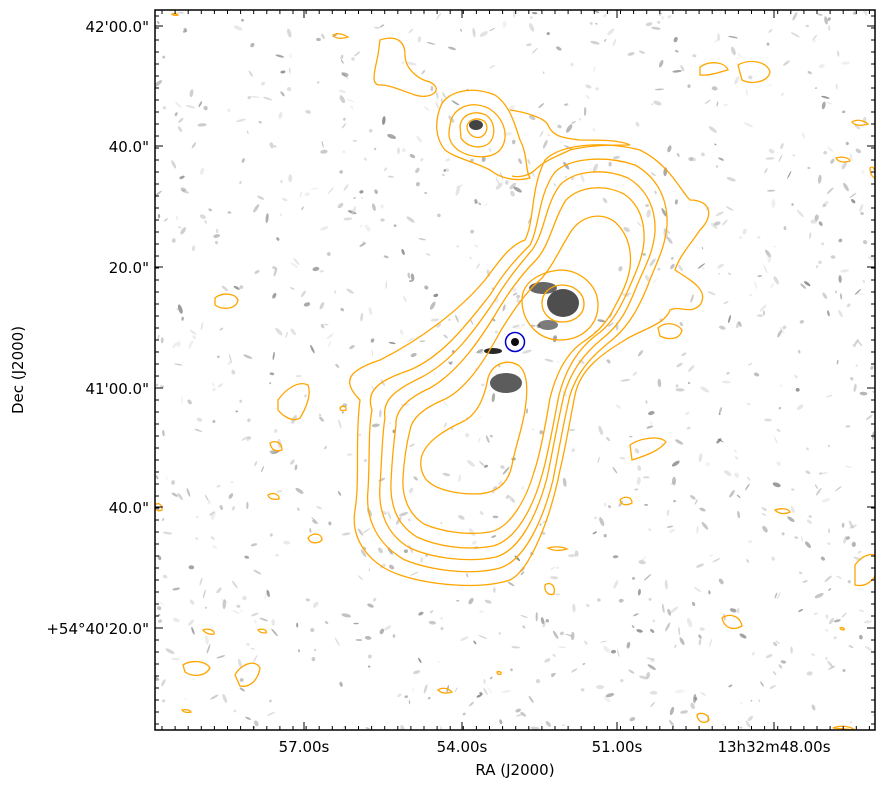  Describe the element at coordinates (129, 268) in the screenshot. I see `y-tick-label: 20.0"` at that location.